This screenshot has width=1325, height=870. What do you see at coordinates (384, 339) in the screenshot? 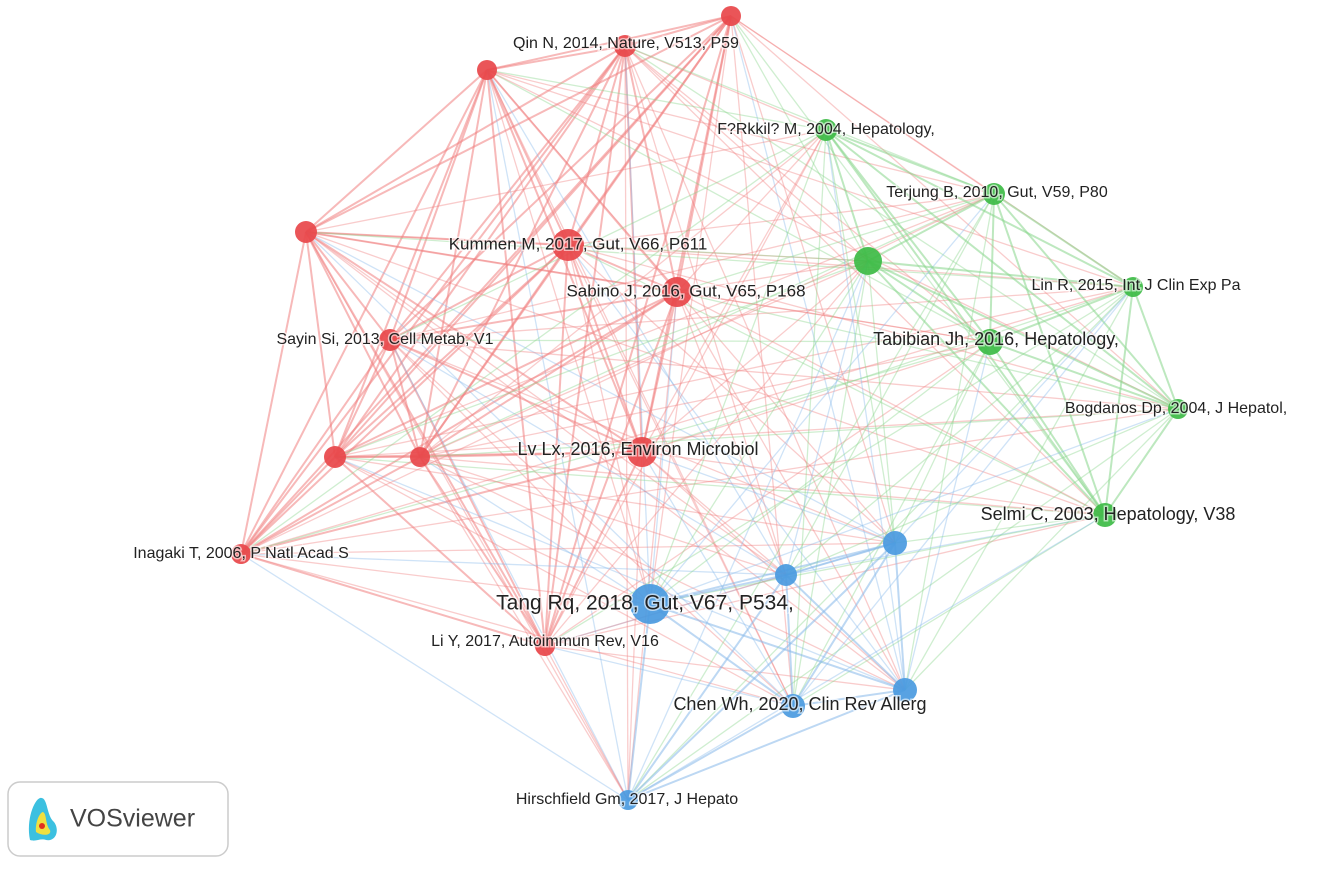
I see `node-label: Sayin Si, 2013, Cell Metab, V1` at bounding box center [384, 339].